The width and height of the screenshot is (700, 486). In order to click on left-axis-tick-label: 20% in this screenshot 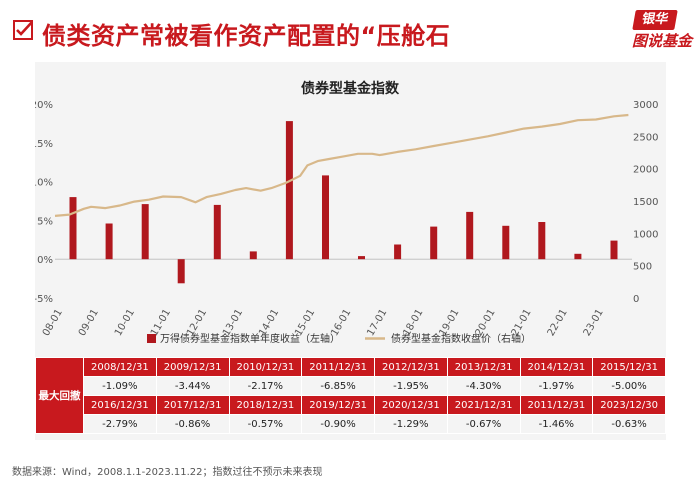, I will do `click(44, 105)`.